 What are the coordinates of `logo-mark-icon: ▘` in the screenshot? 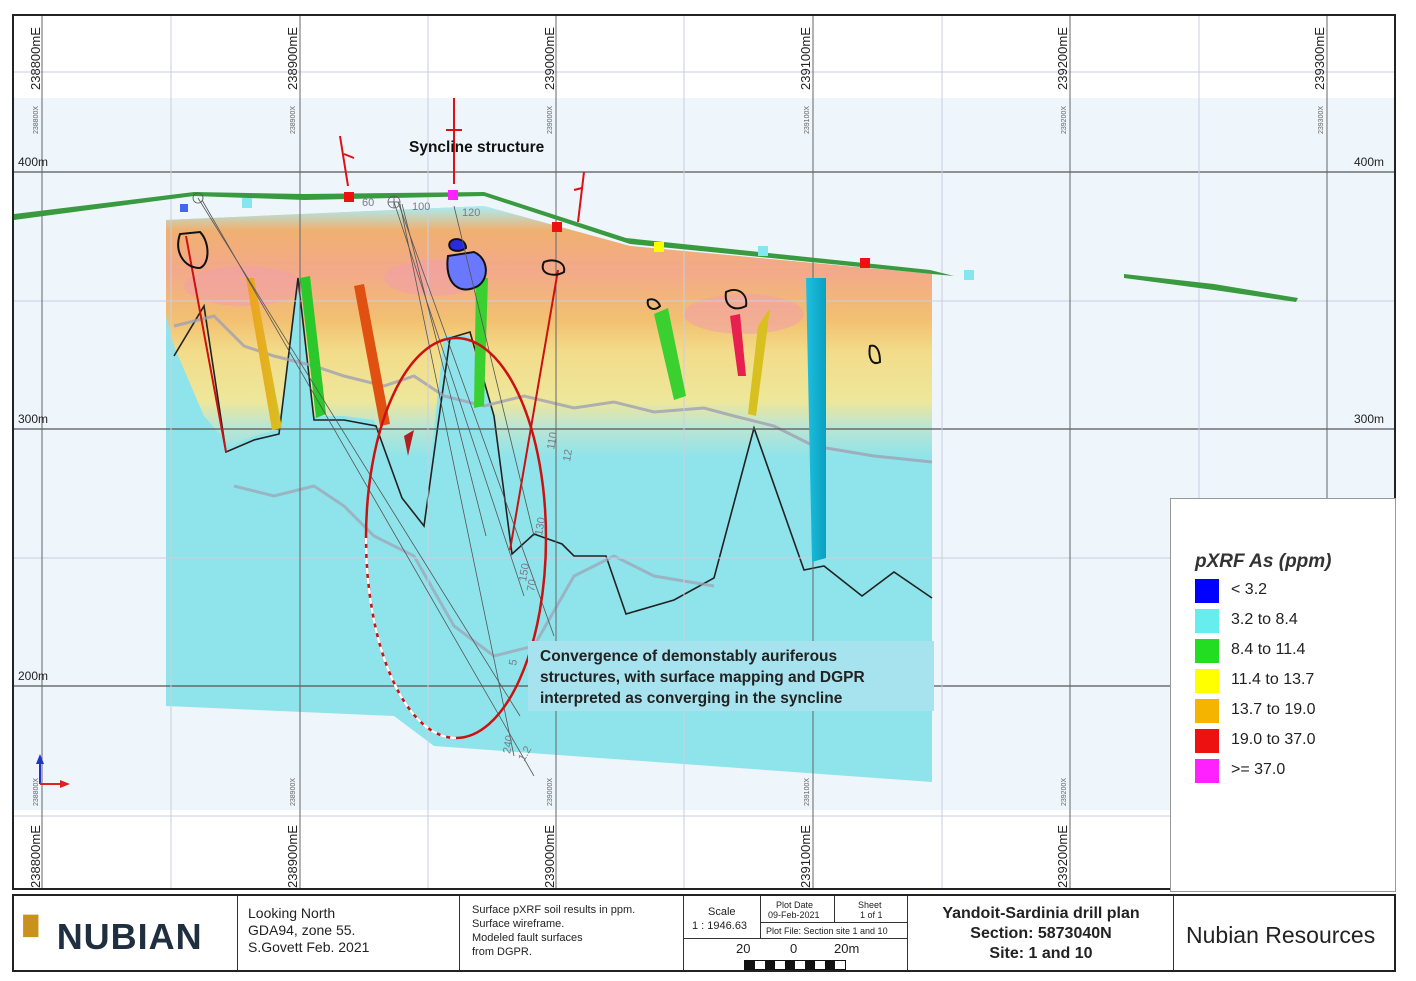 It's located at (38, 936).